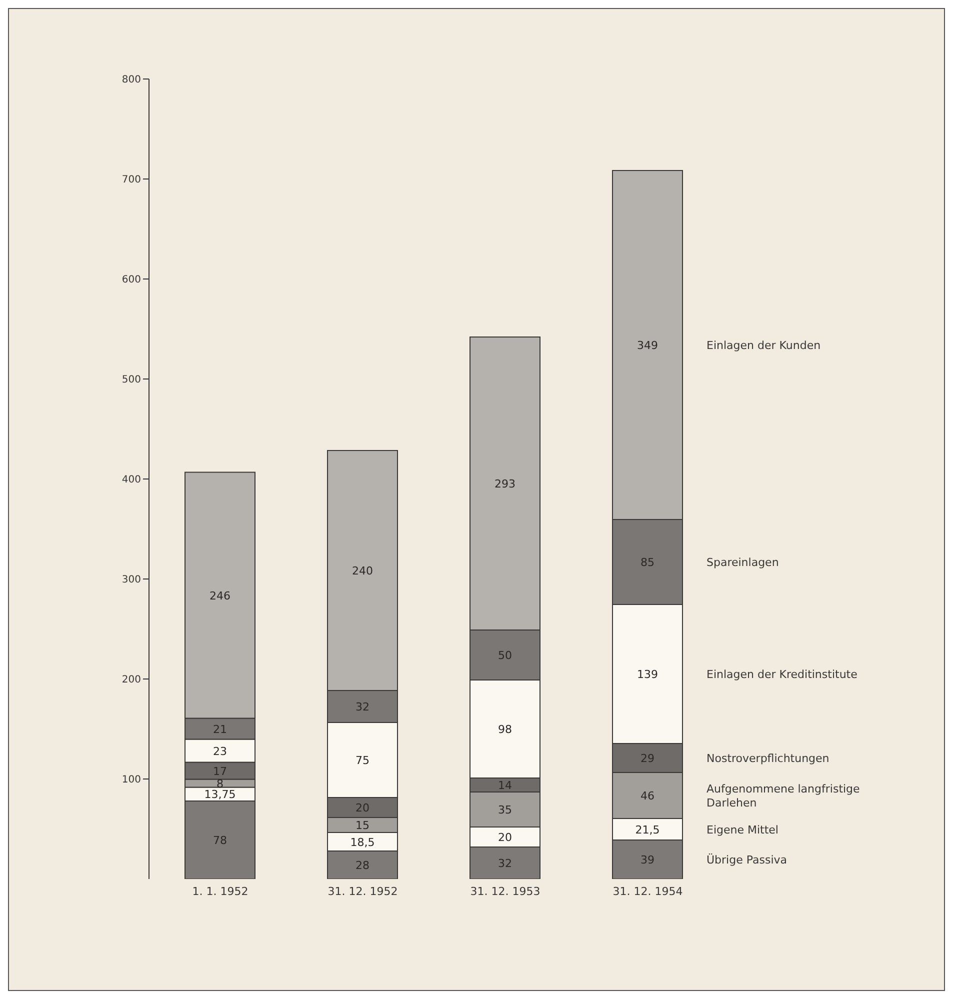 This screenshot has width=953, height=999. Describe the element at coordinates (782, 674) in the screenshot. I see `text: Einlagen der Kreditinstitute` at that location.